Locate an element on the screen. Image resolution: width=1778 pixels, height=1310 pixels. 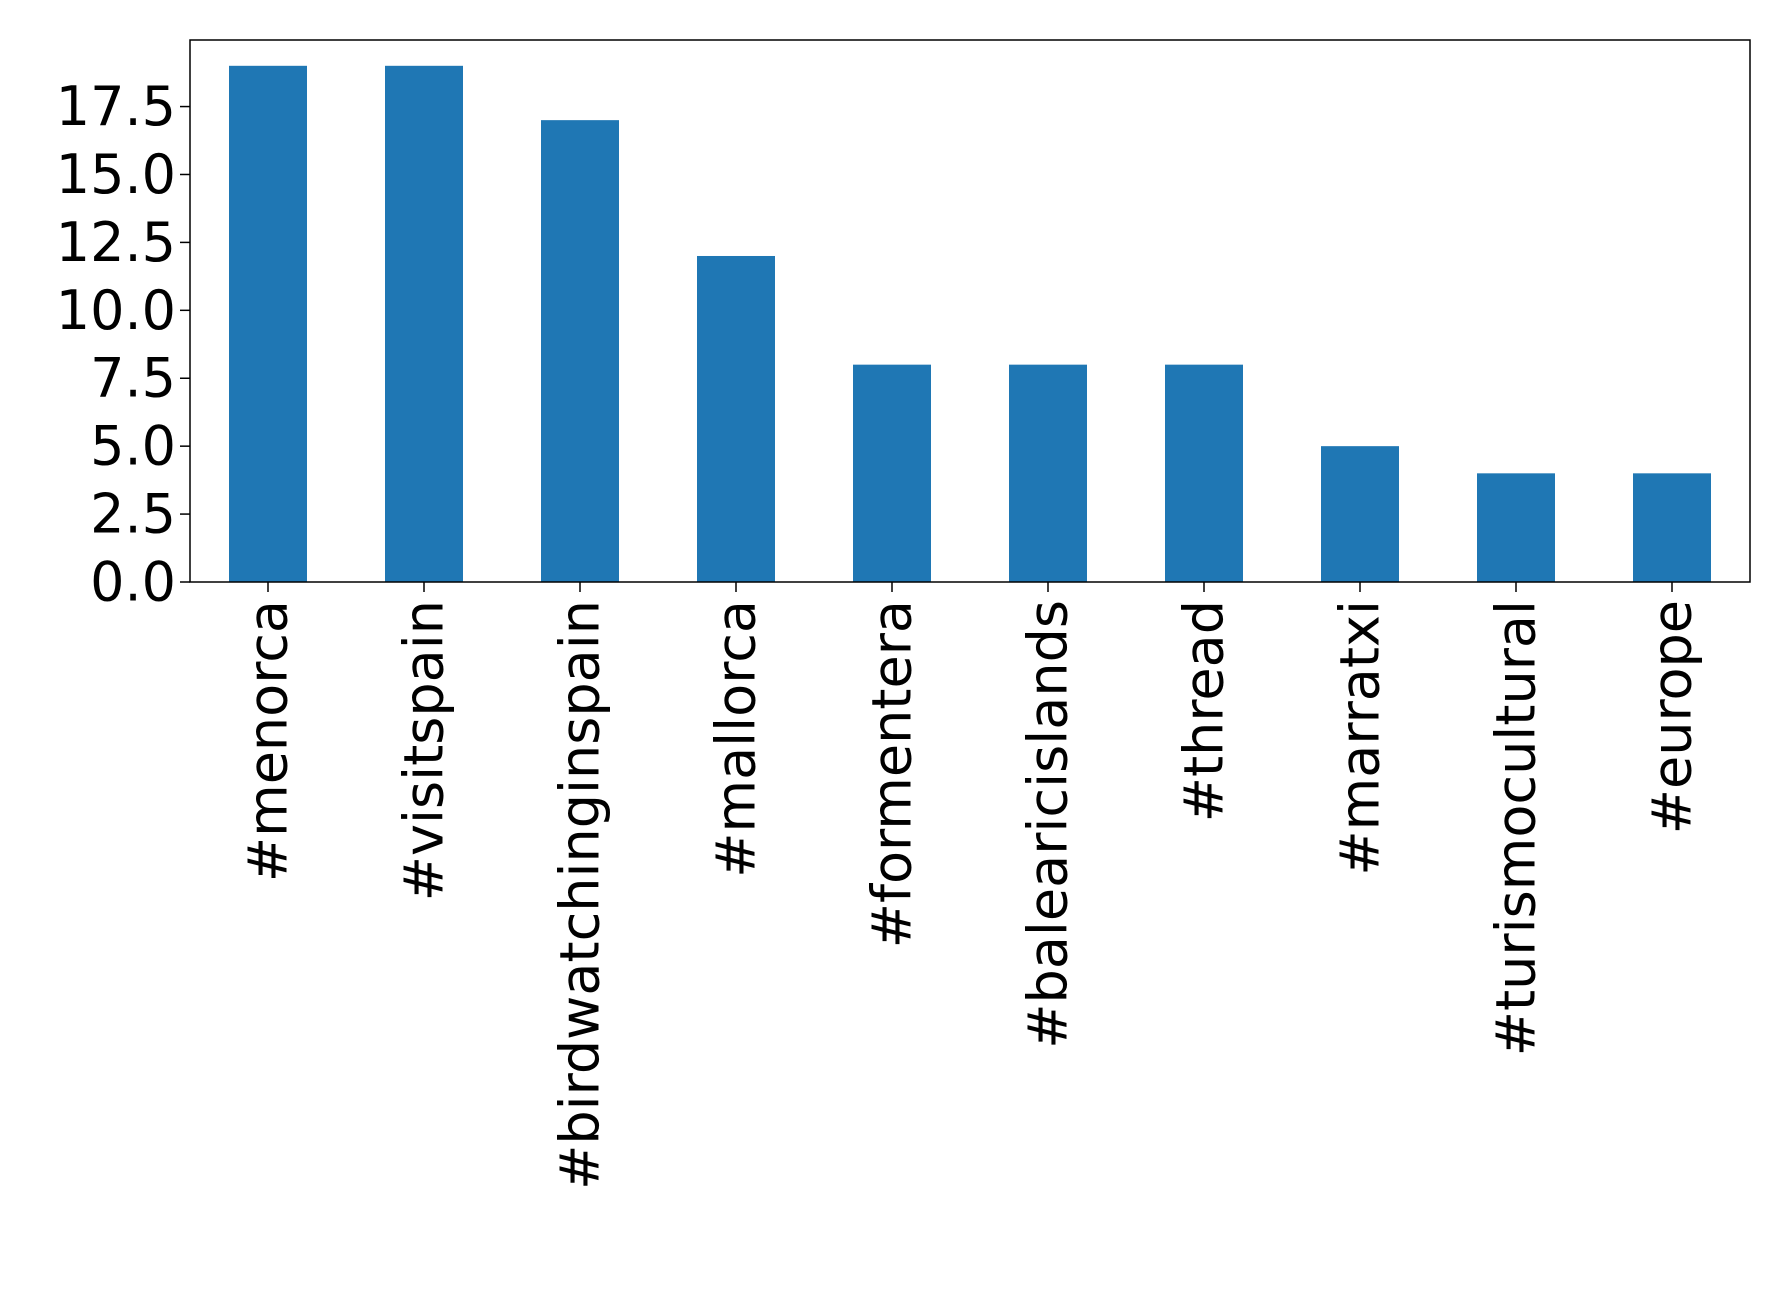
x-tick-label: #menorca is located at coordinates (268, 741).